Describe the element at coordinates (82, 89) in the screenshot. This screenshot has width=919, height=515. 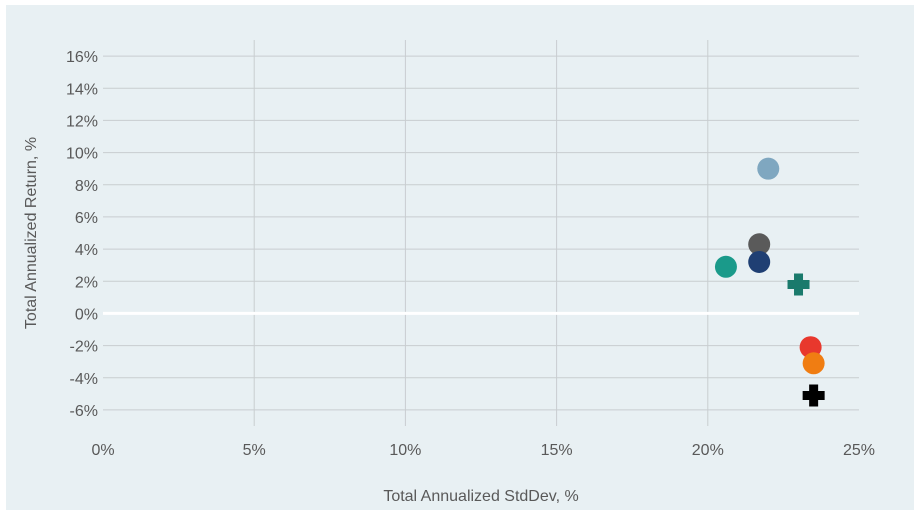
I see `y-tick-label: 14%` at that location.